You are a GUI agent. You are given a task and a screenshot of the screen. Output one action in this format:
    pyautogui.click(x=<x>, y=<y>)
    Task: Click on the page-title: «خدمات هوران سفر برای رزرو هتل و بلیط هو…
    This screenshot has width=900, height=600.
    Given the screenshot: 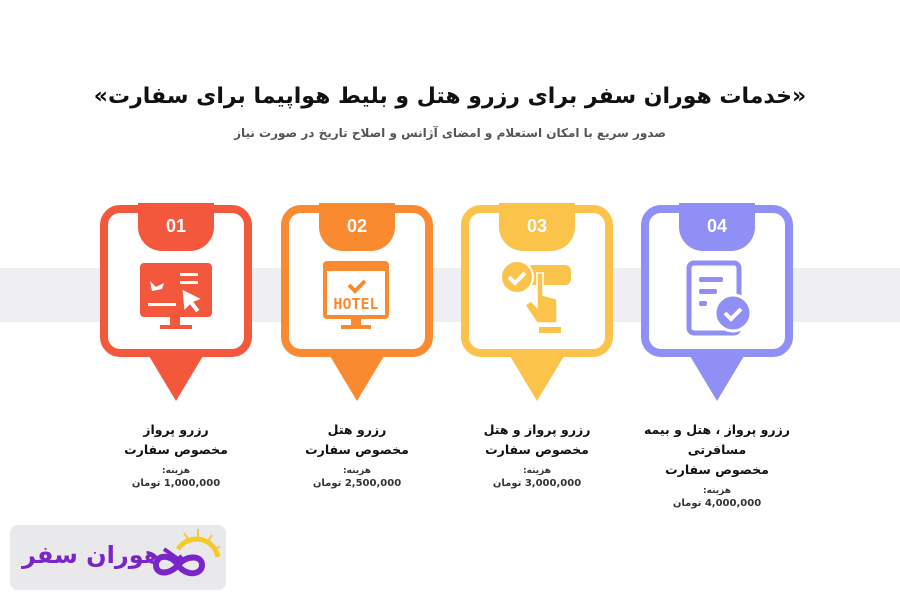 What is the action you would take?
    pyautogui.click(x=450, y=96)
    